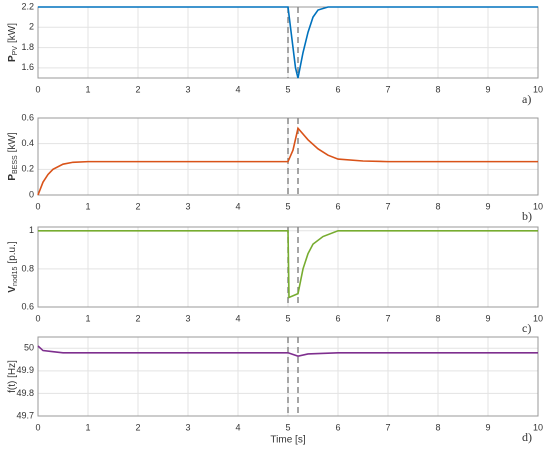  I want to click on y-axis-label-unit: [p.u.], so click(12, 252).